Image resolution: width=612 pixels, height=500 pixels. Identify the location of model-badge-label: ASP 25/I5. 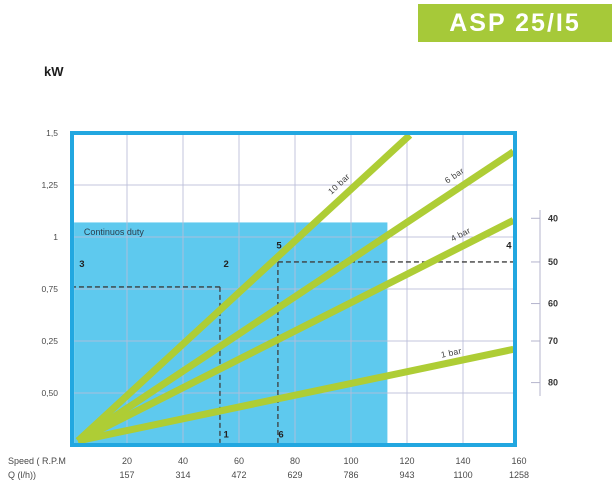
(515, 22).